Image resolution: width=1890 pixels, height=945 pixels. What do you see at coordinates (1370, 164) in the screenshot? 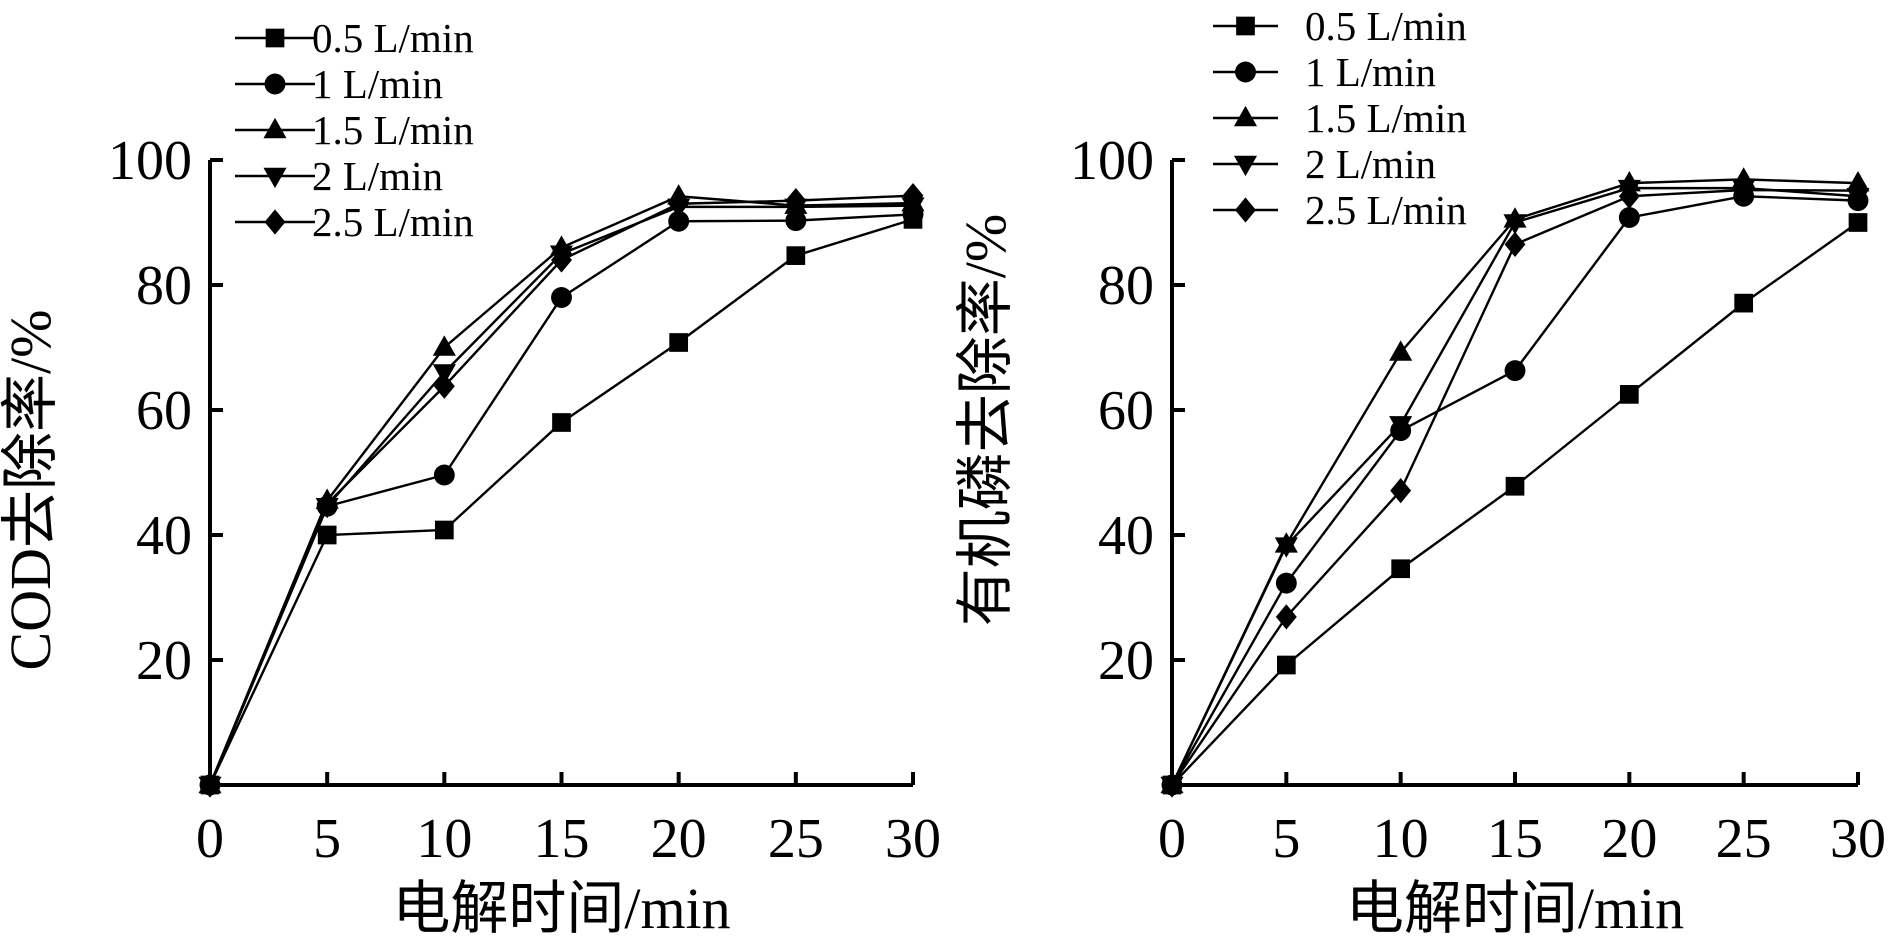
I see `legend-label: 2 L/min` at bounding box center [1370, 164].